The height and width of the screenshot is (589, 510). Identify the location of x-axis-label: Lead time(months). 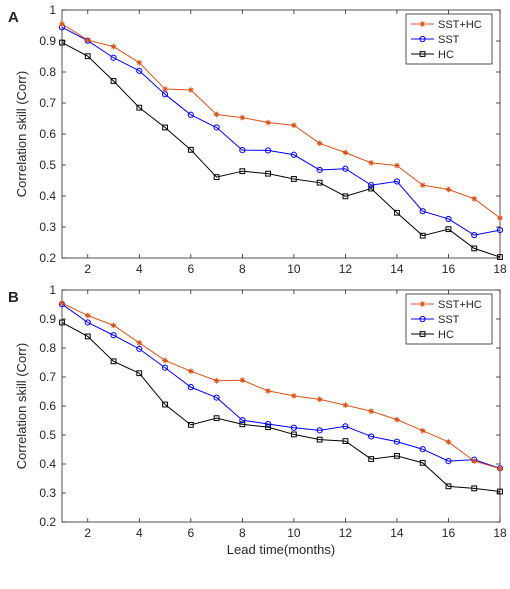
(281, 549).